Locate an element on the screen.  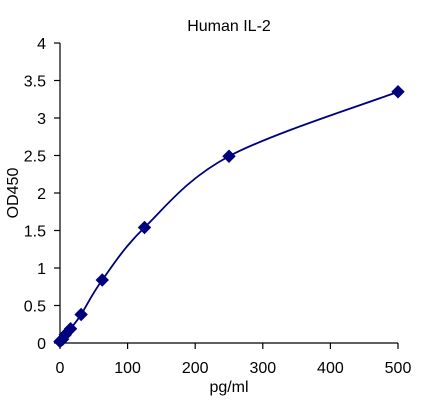
x-tick-label: 200 is located at coordinates (195, 368).